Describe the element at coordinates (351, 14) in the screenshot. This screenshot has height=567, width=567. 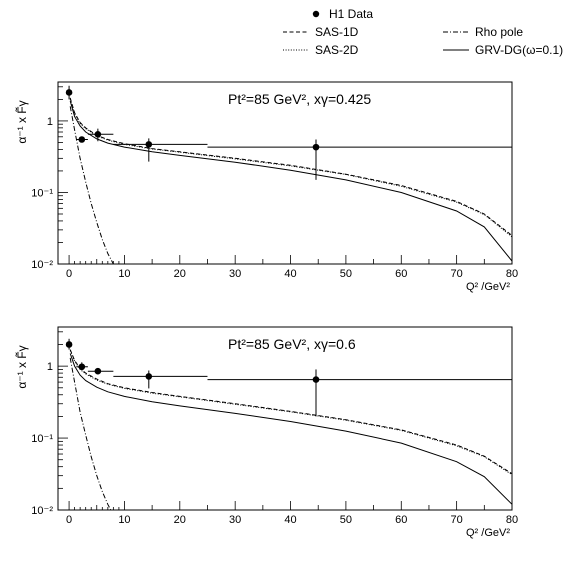
I see `legend-label: H1 Data` at that location.